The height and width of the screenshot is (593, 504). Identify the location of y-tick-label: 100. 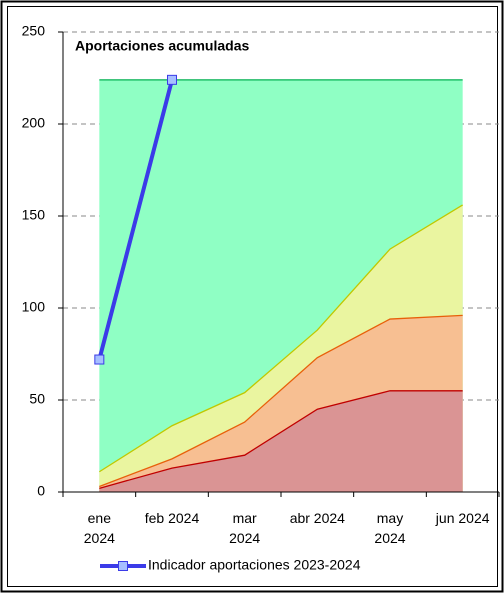
(34, 307).